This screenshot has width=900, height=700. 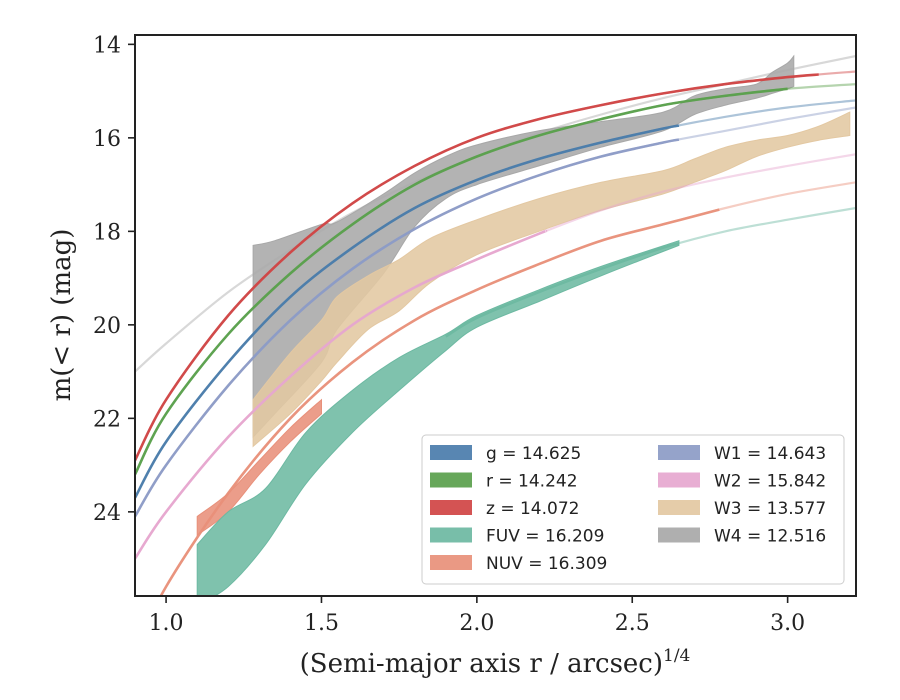 I want to click on legend-frame, so click(x=633, y=509).